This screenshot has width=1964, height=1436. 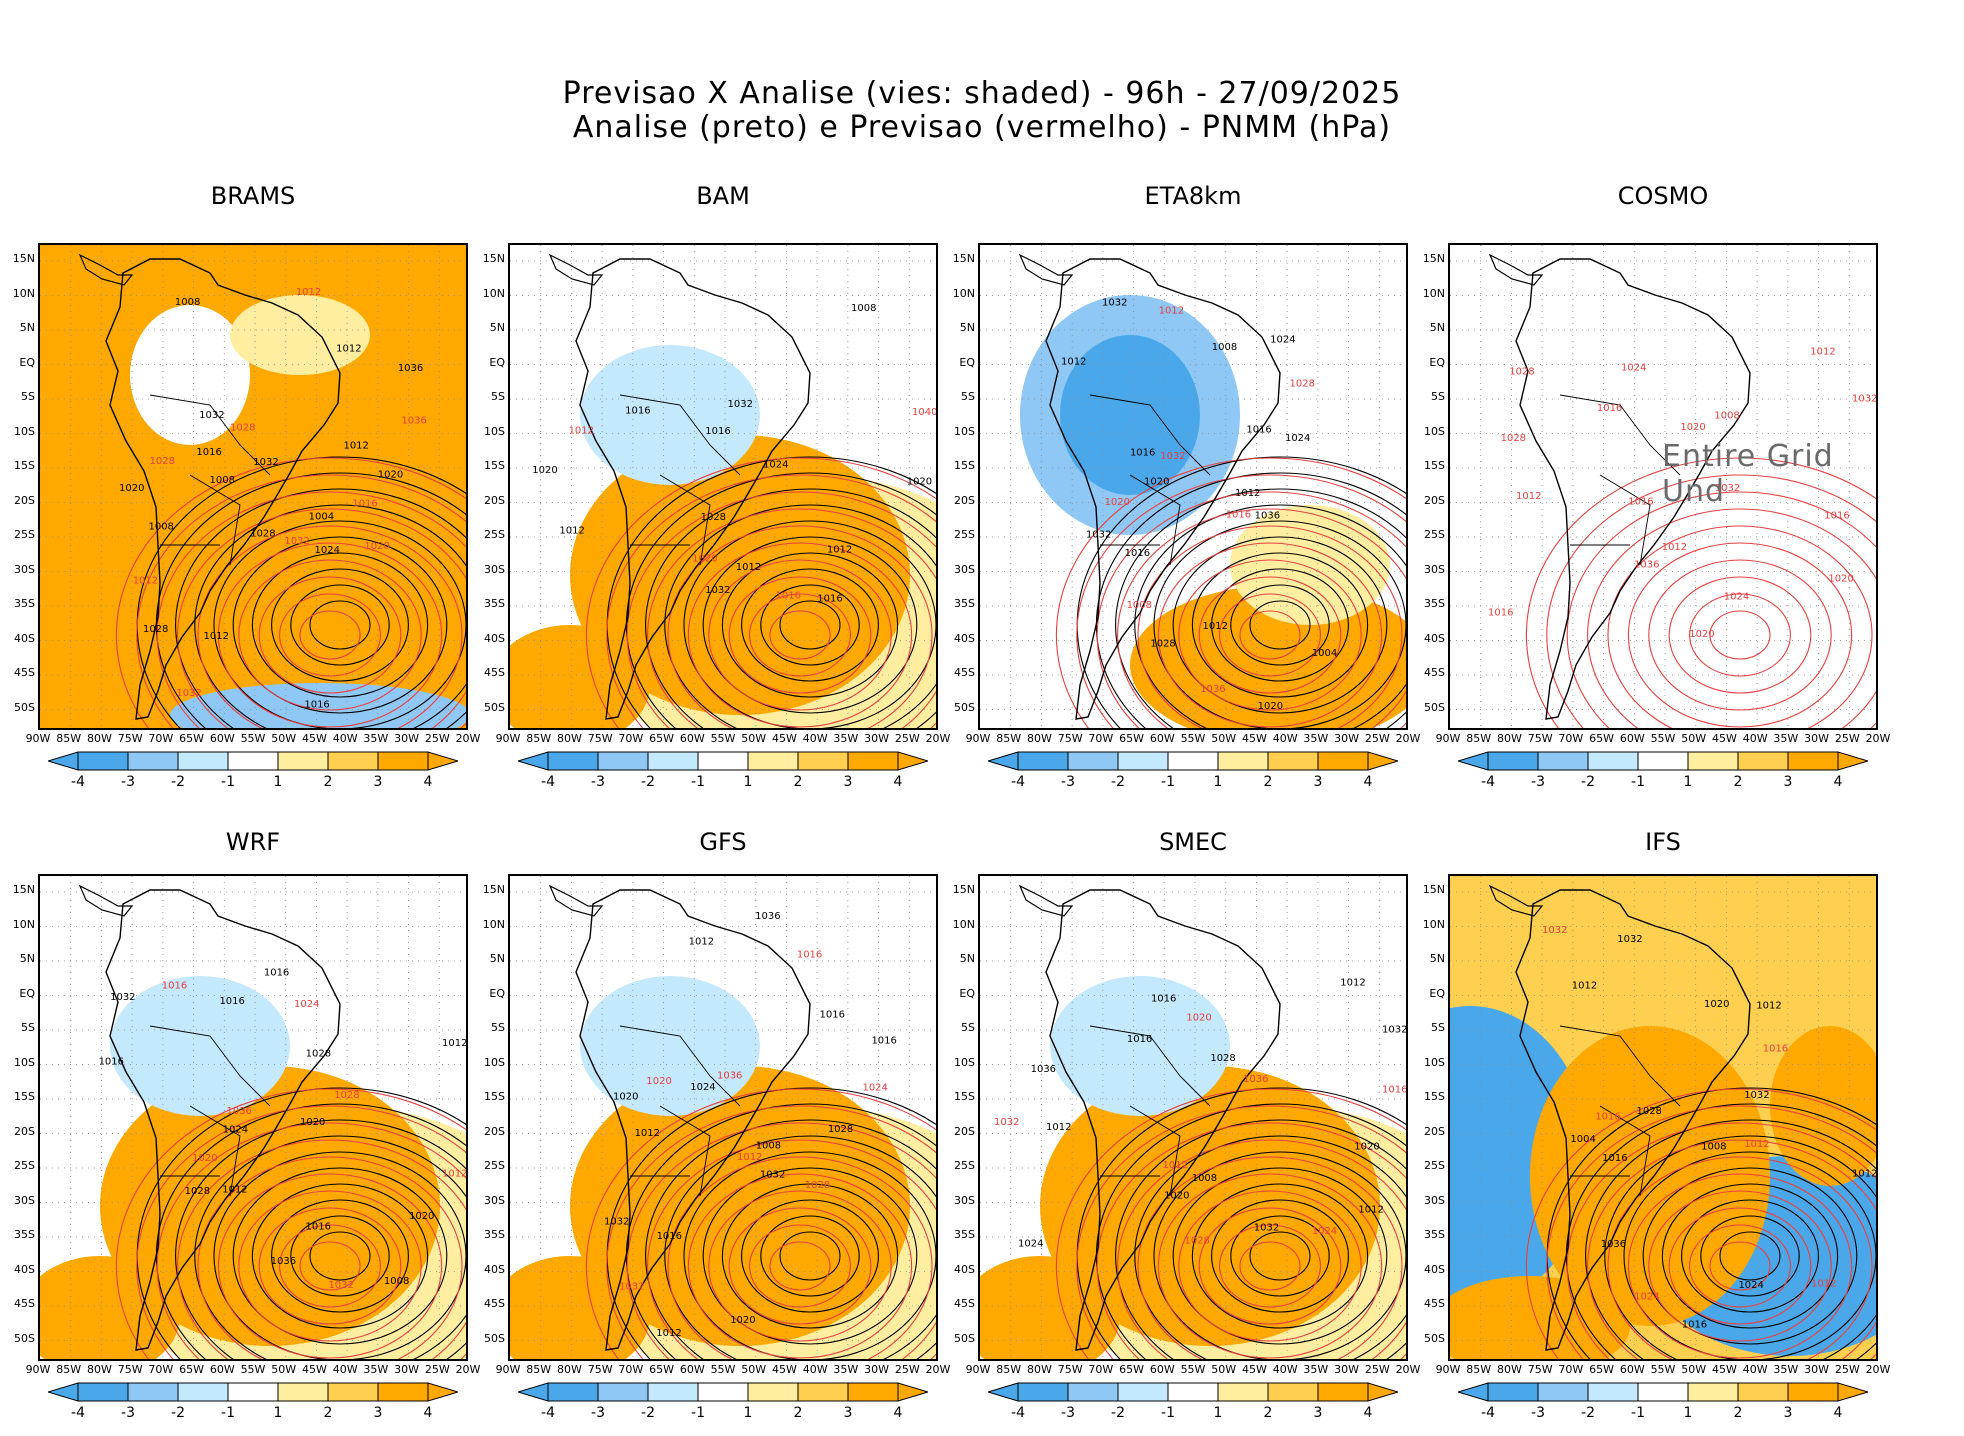 What do you see at coordinates (907, 1369) in the screenshot?
I see `lon-tick-label: 25W` at bounding box center [907, 1369].